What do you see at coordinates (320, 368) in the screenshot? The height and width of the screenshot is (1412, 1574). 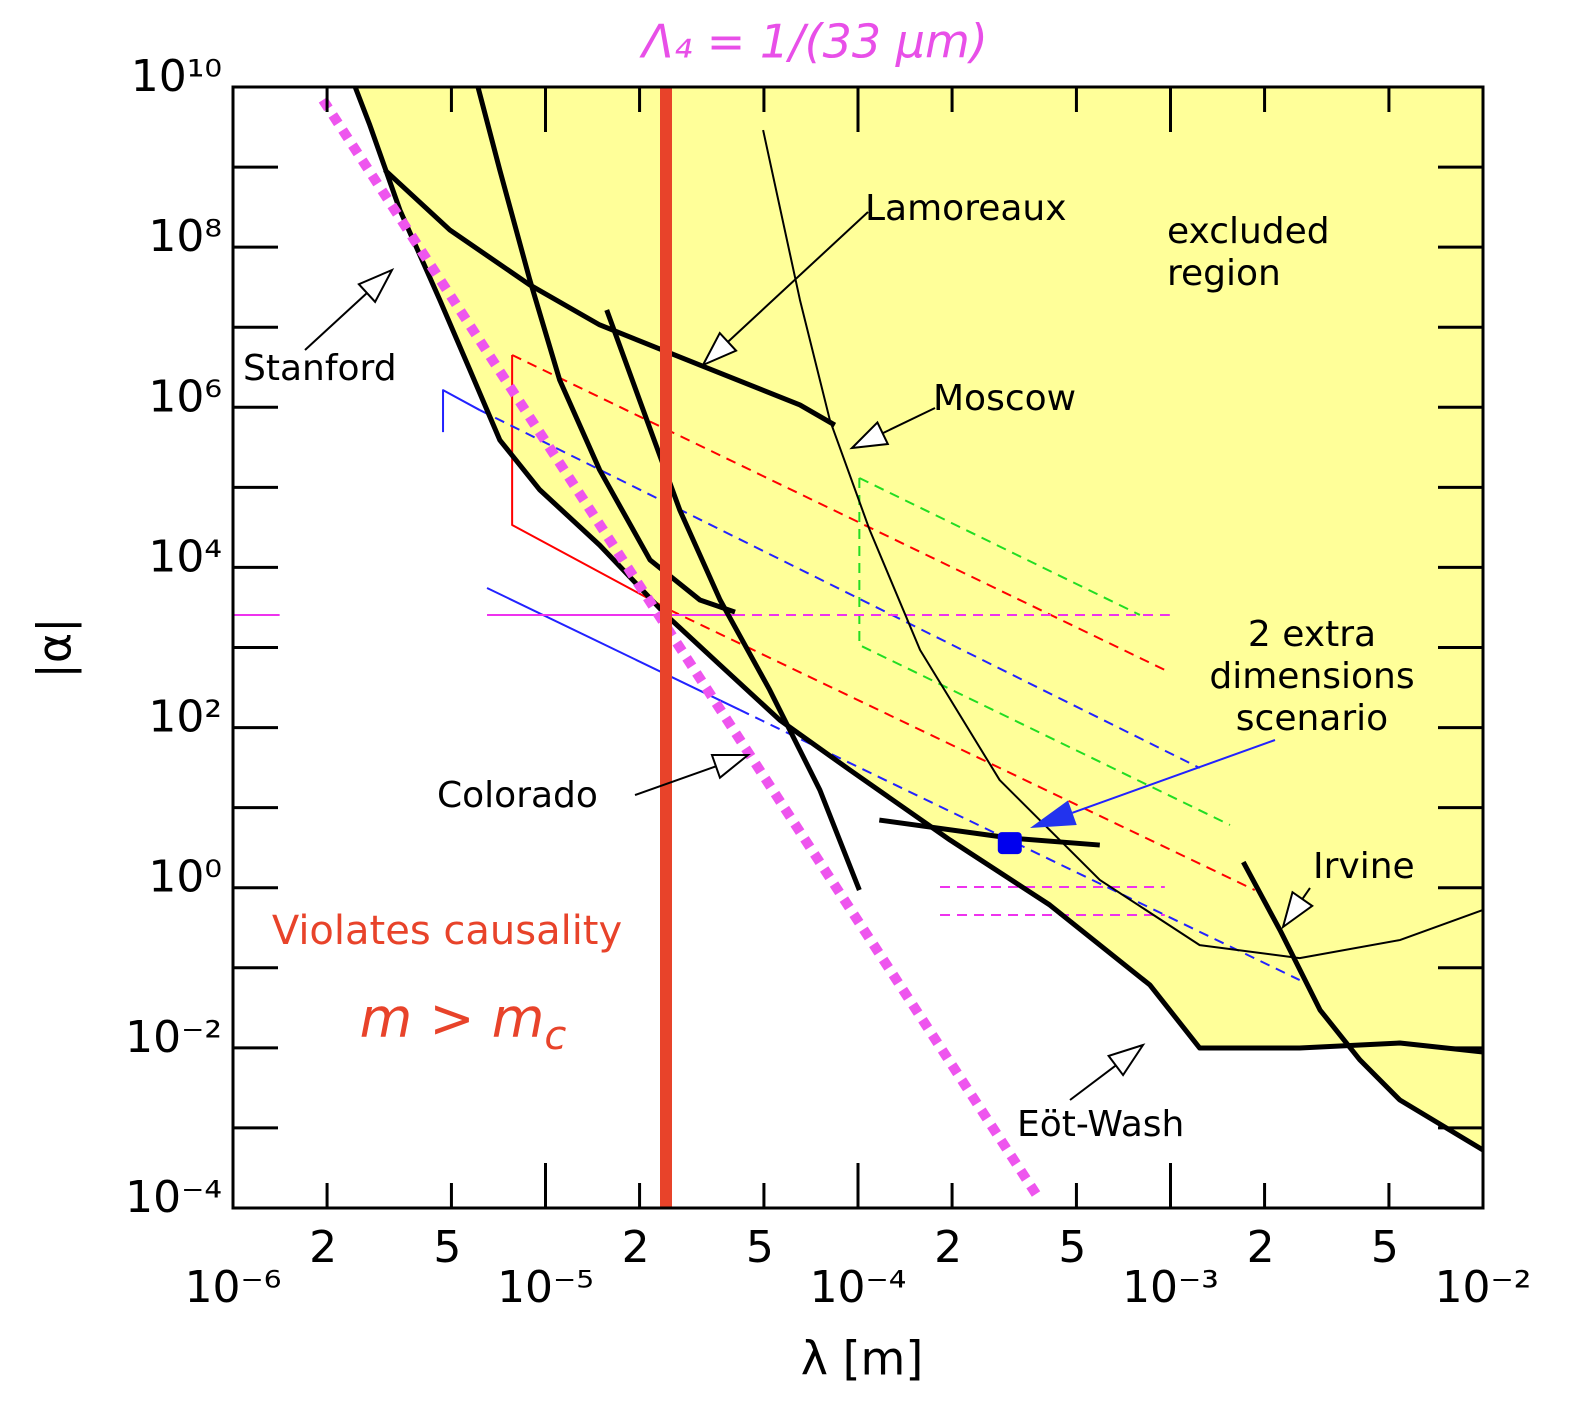 I see `annotation: Stanford` at bounding box center [320, 368].